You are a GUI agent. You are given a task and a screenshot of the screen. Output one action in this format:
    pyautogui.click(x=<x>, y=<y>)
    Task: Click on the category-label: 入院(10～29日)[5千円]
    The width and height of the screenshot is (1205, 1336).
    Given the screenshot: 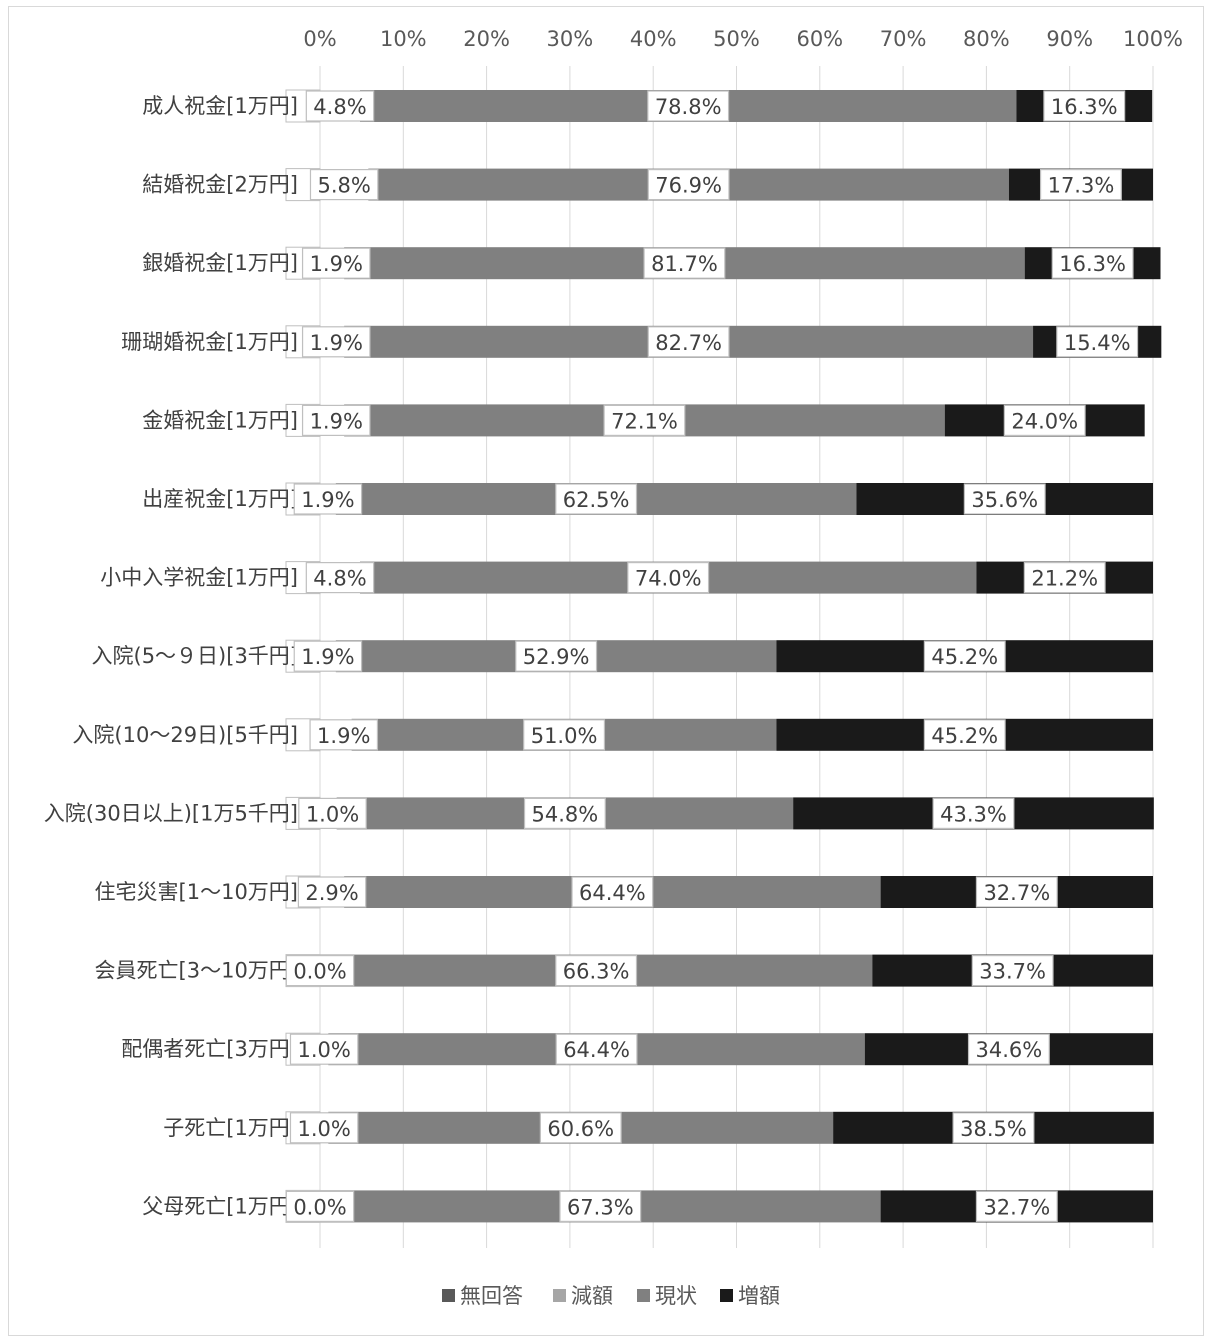 What is the action you would take?
    pyautogui.click(x=185, y=735)
    